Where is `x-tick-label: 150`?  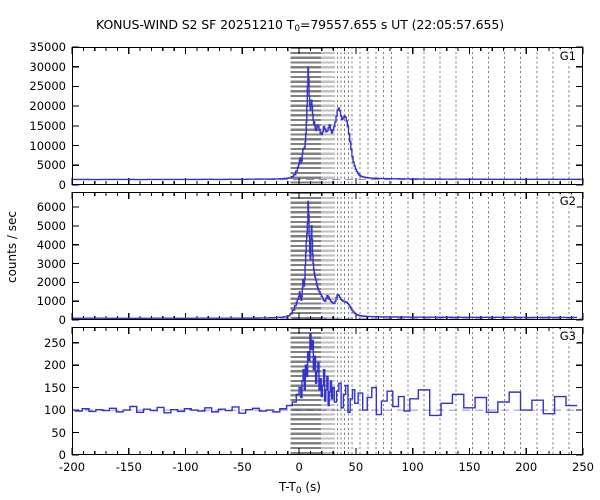 x-tick-label: 150 is located at coordinates (469, 467).